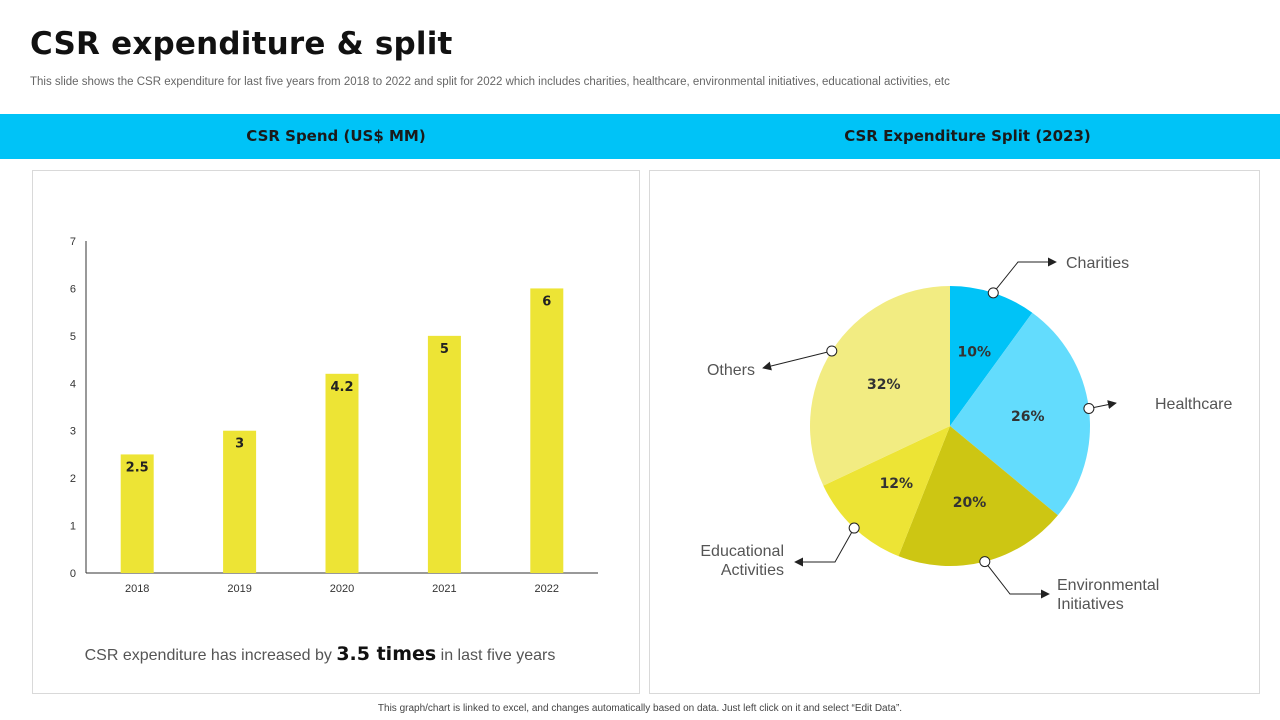 The height and width of the screenshot is (720, 1280). I want to click on growth-note-highlight: 3.5 times, so click(386, 654).